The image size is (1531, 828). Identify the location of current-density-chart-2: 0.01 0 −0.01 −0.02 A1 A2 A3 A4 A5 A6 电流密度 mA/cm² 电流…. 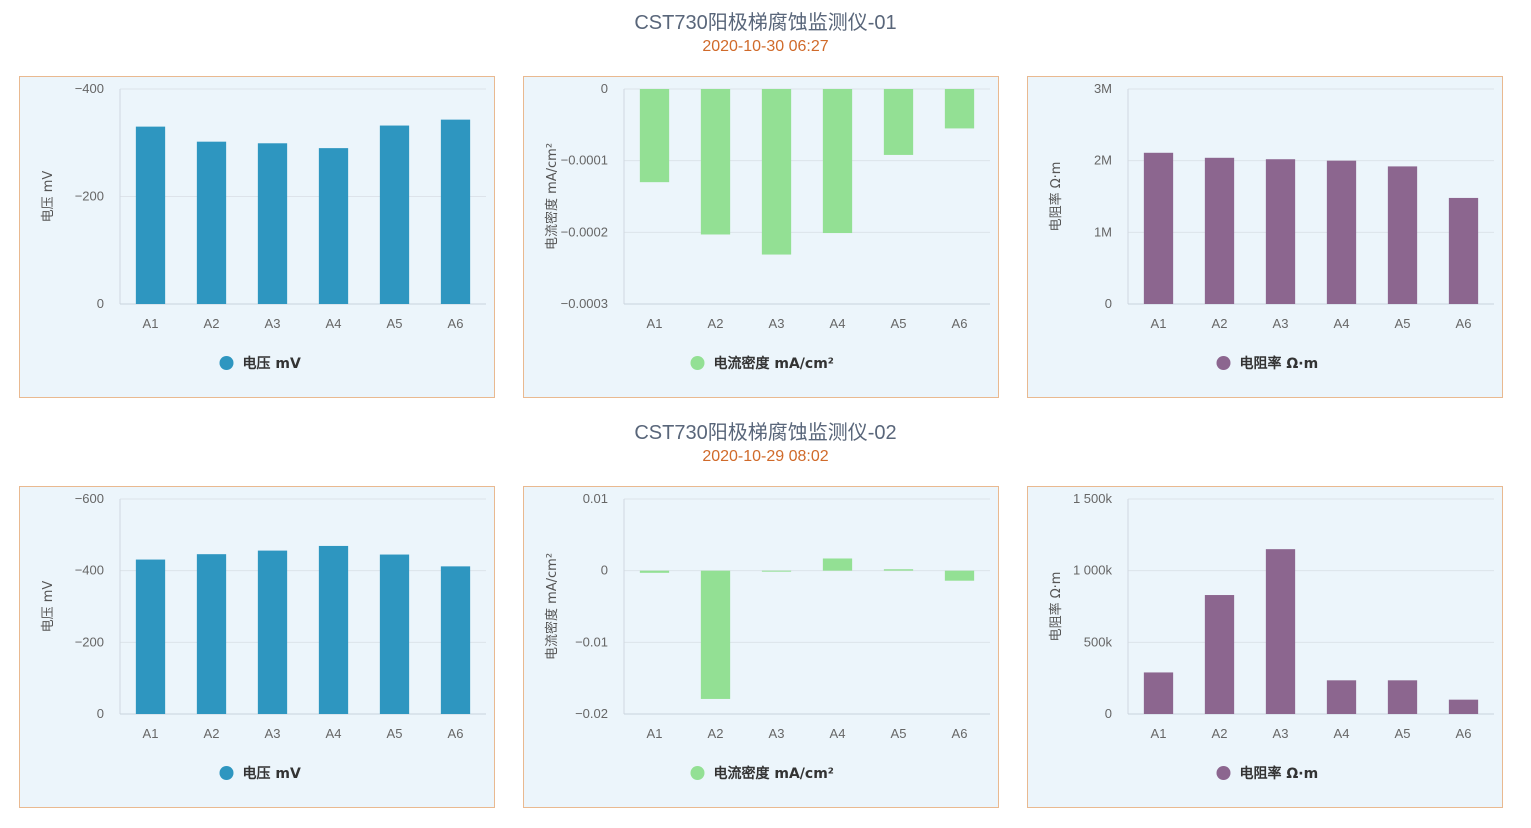
(761, 647).